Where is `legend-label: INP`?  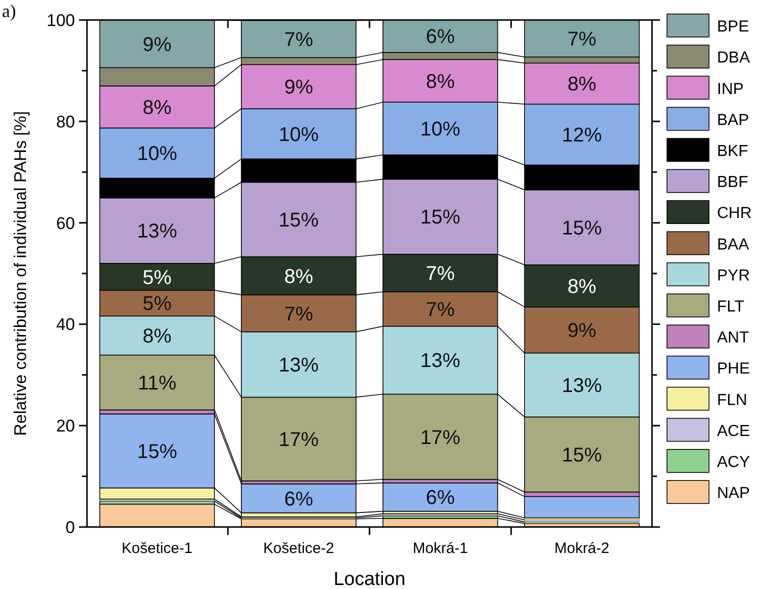
legend-label: INP is located at coordinates (730, 89).